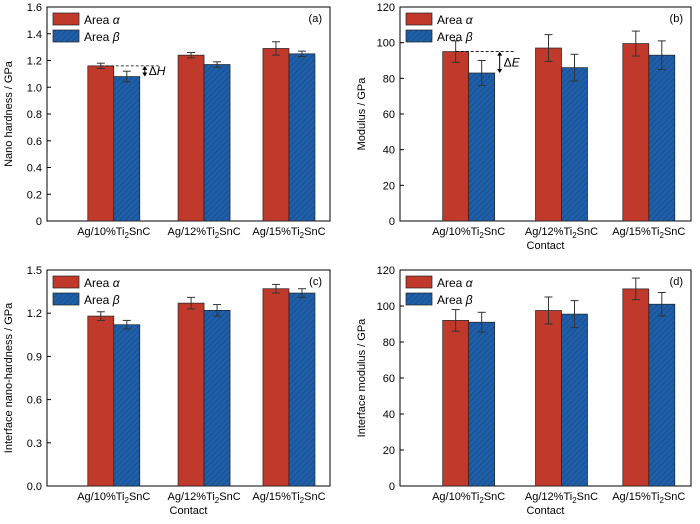 The height and width of the screenshot is (524, 700). I want to click on y-tick-label: 0.2, so click(34, 195).